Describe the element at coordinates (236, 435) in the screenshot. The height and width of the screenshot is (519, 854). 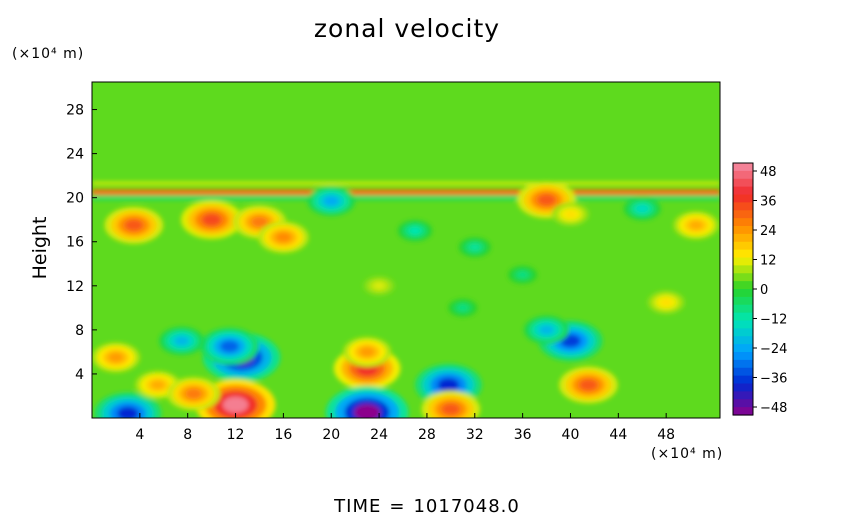
I see `x-tick-label: 12` at that location.